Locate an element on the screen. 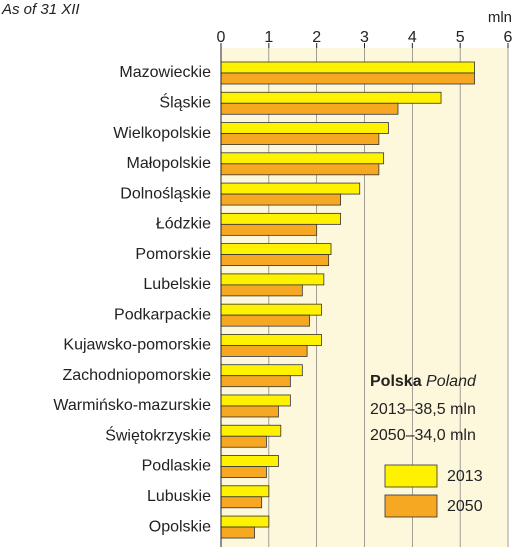 The height and width of the screenshot is (547, 517). legend-label: 2050 is located at coordinates (465, 506).